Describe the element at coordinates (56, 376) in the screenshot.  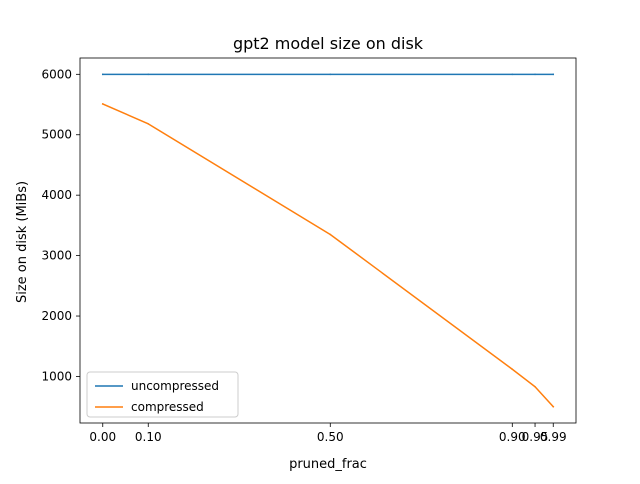
I see `y-tick-label: 1000` at that location.